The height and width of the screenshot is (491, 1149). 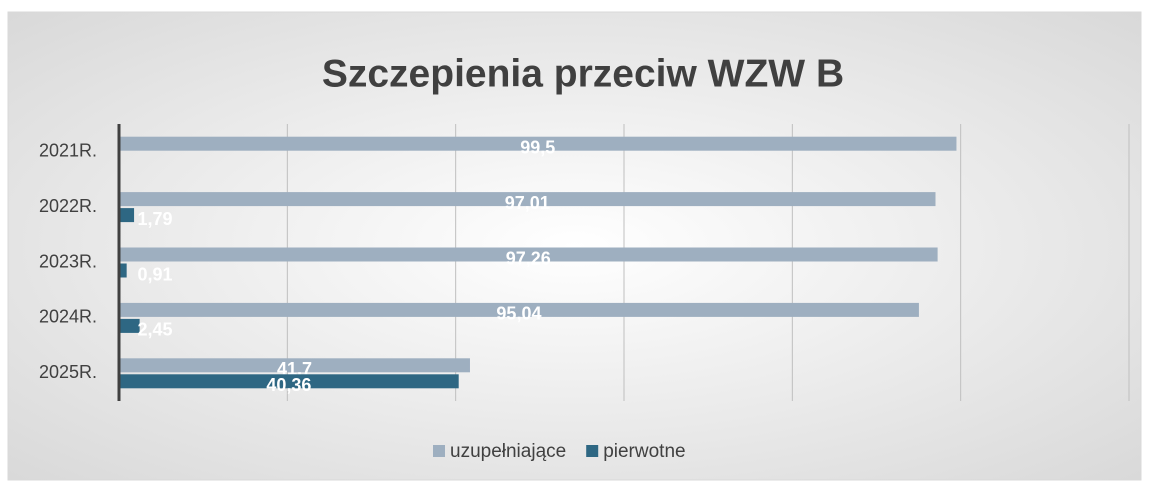 I want to click on legend-label: pierwotne, so click(x=644, y=451).